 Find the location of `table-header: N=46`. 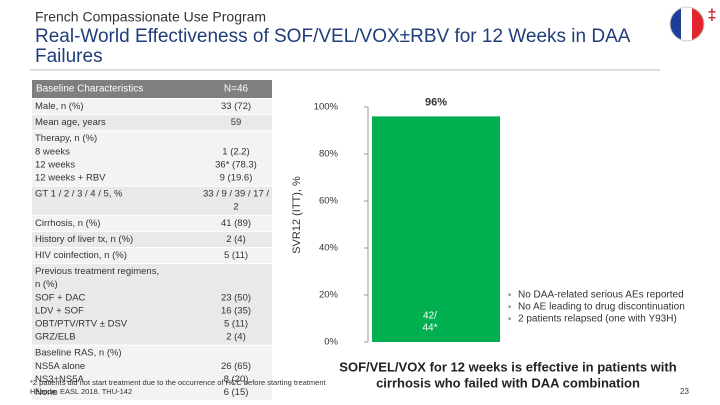

table-header: N=46 is located at coordinates (236, 89).